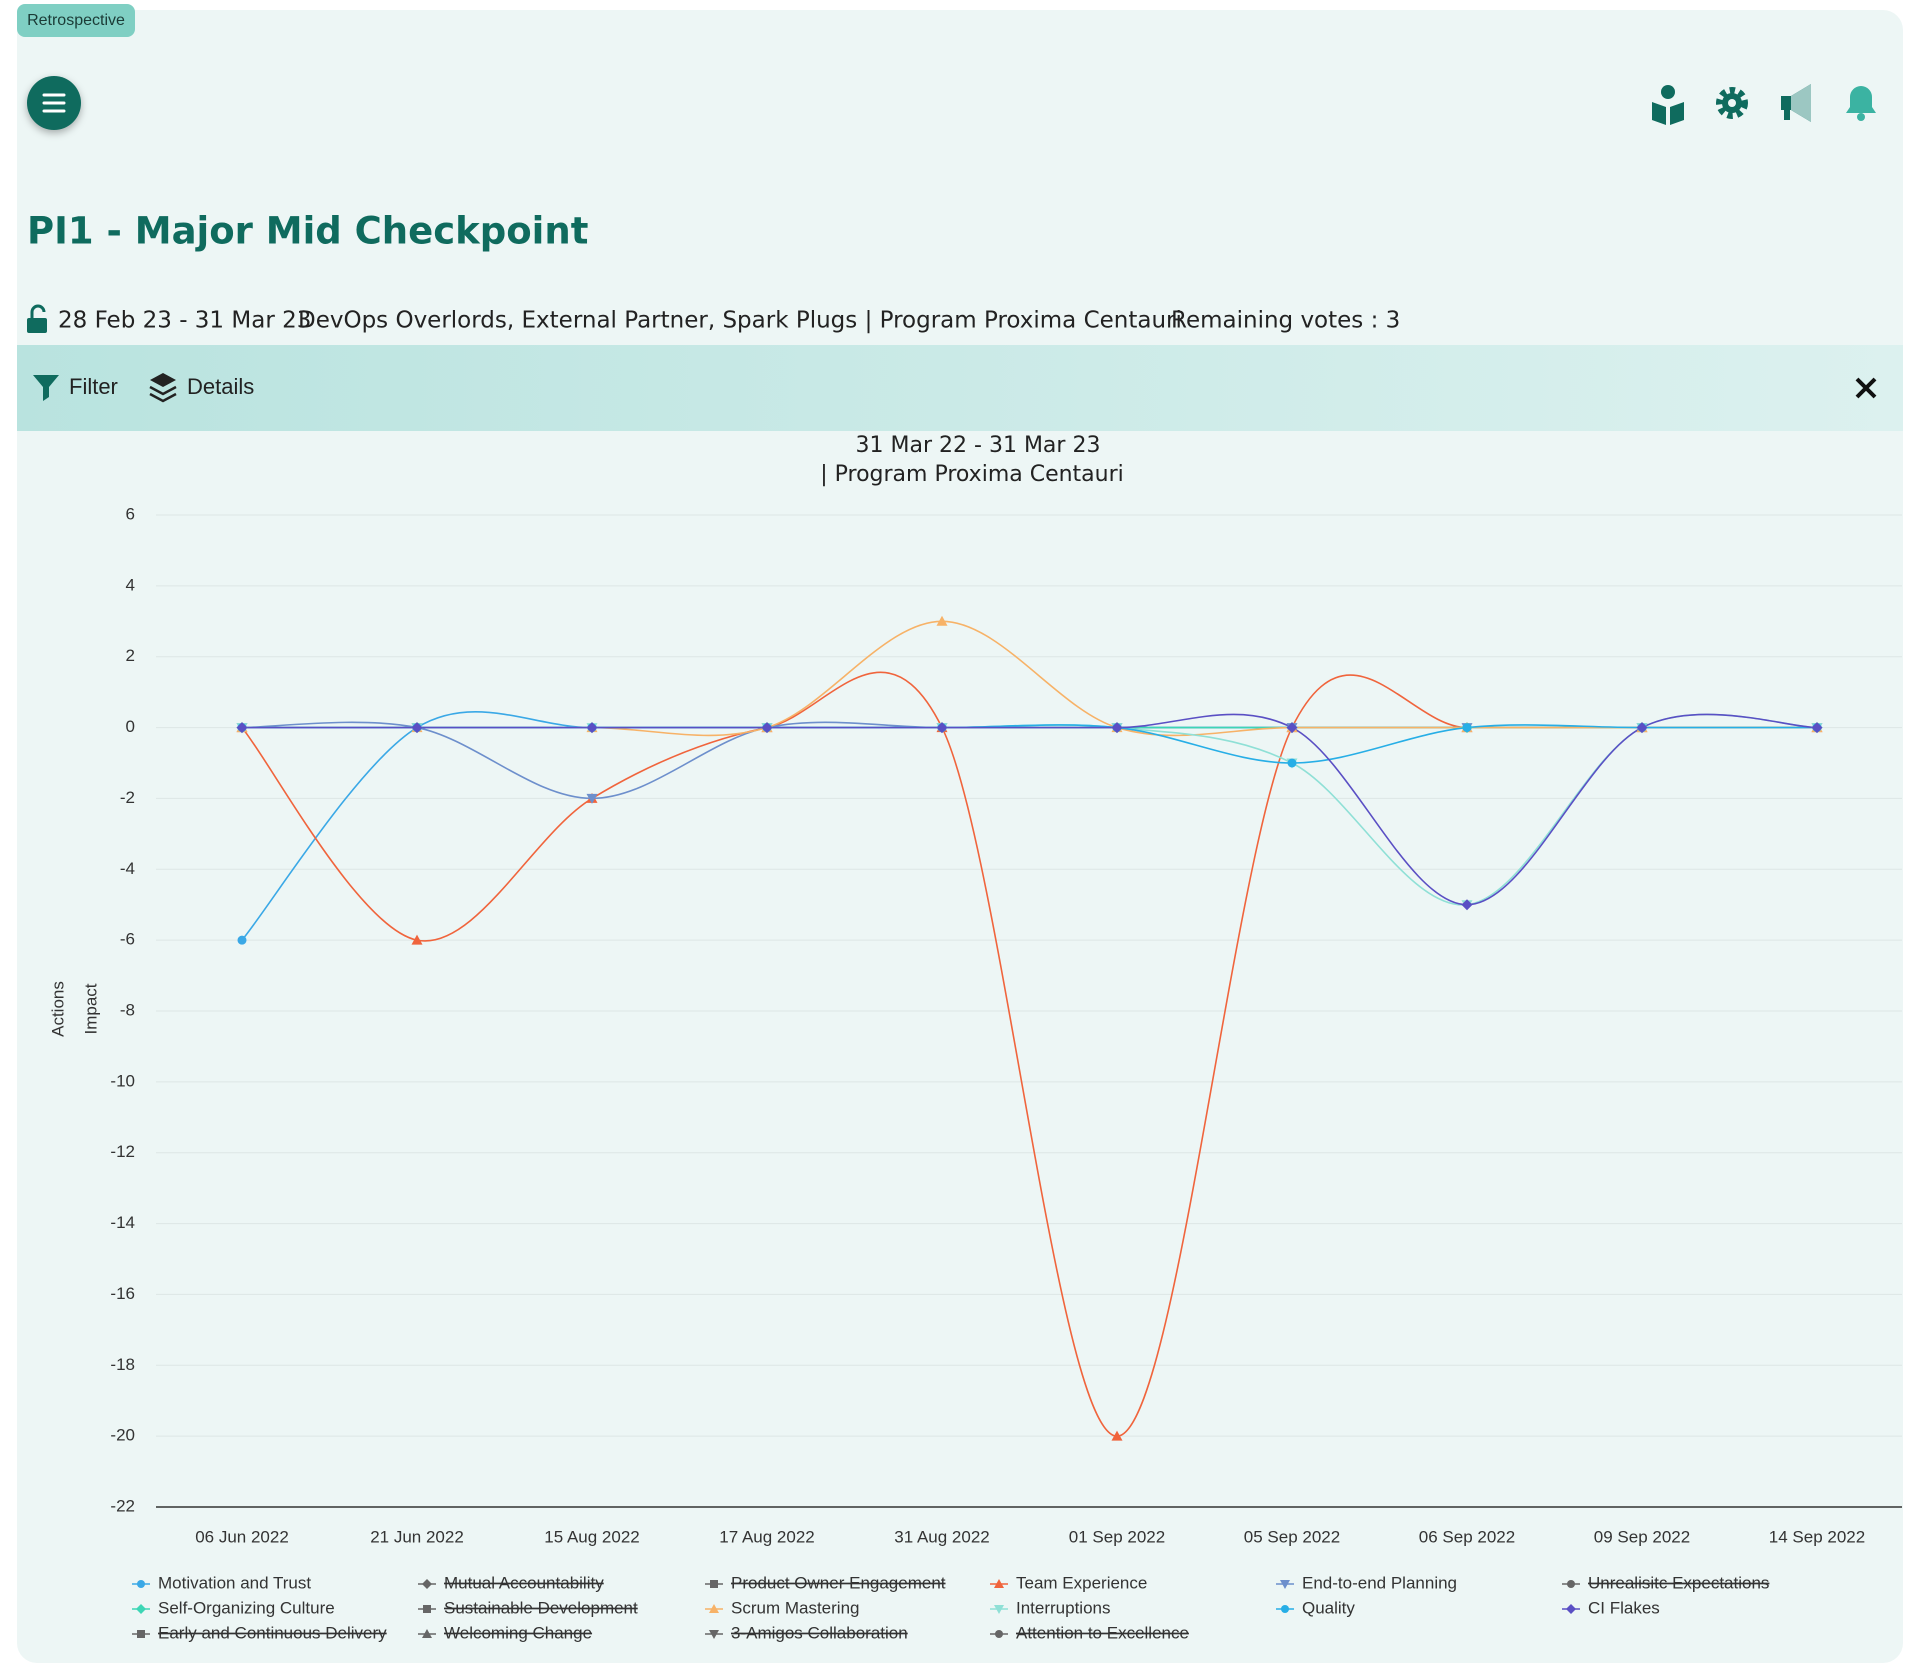 The width and height of the screenshot is (1920, 1670). What do you see at coordinates (122, 1293) in the screenshot?
I see `y-tick-label: -16` at bounding box center [122, 1293].